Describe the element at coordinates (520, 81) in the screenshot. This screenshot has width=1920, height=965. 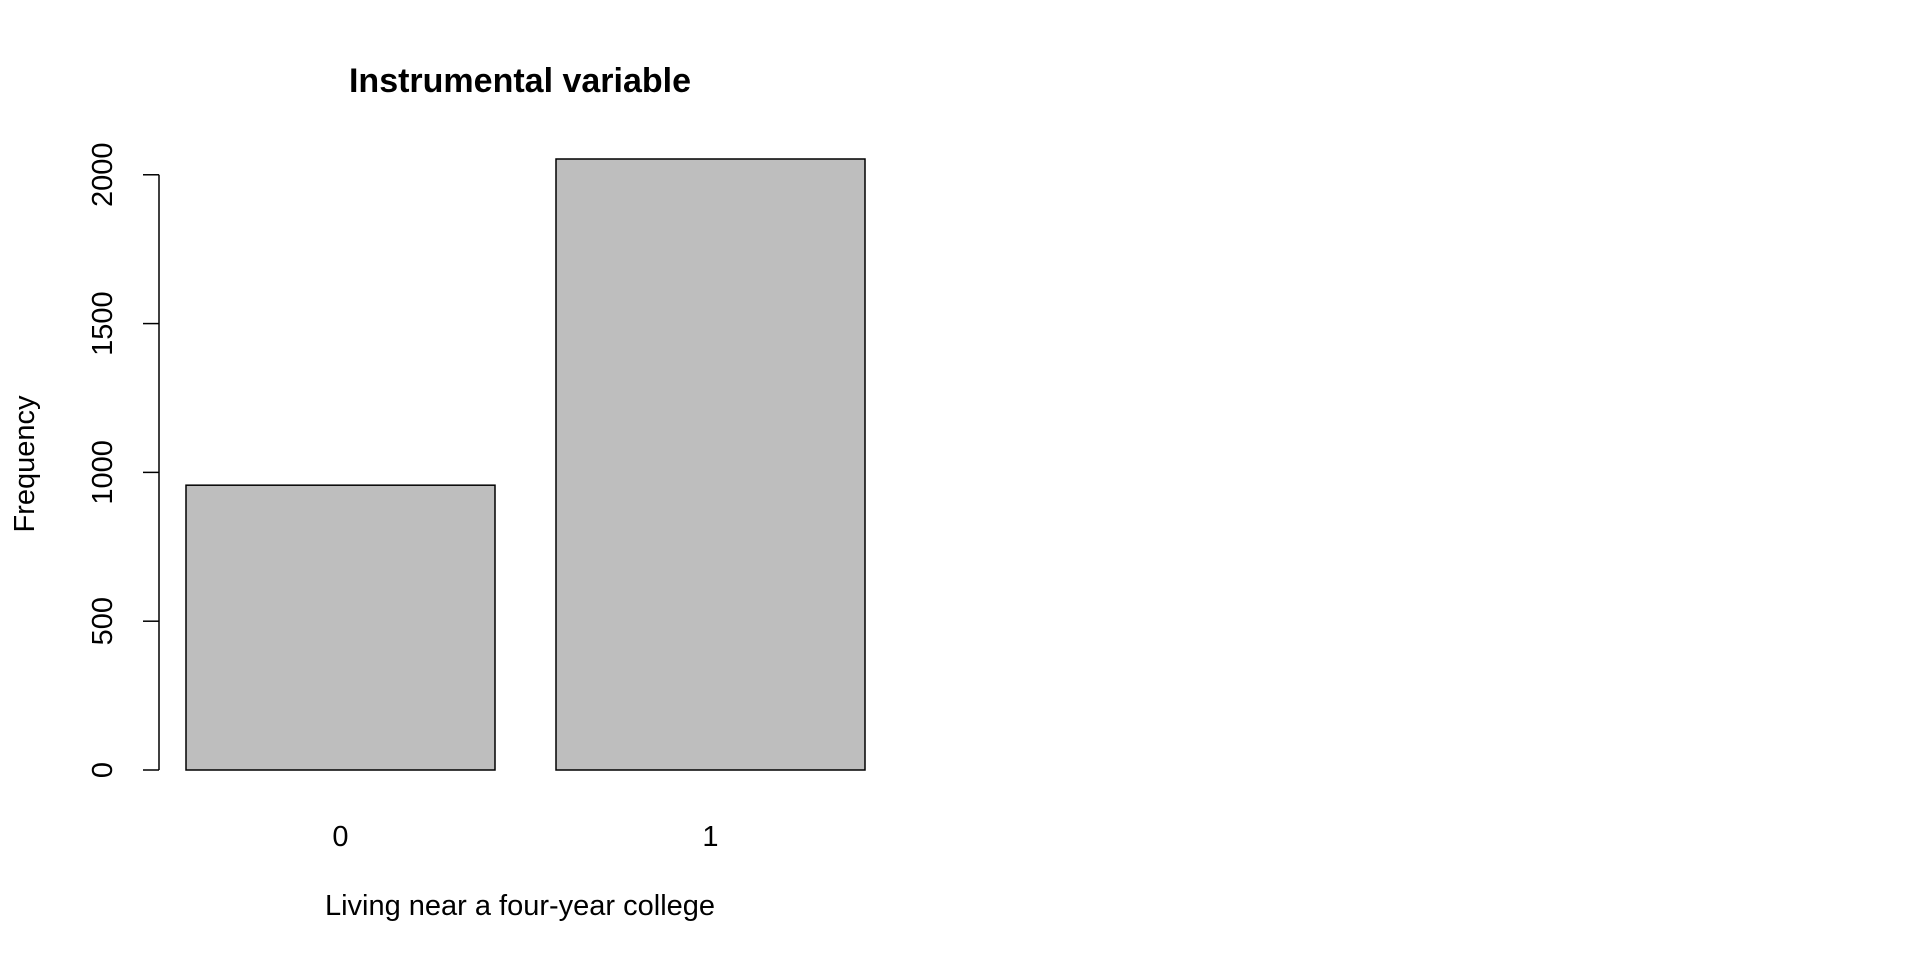
I see `chart-title: Instrumental variable` at that location.